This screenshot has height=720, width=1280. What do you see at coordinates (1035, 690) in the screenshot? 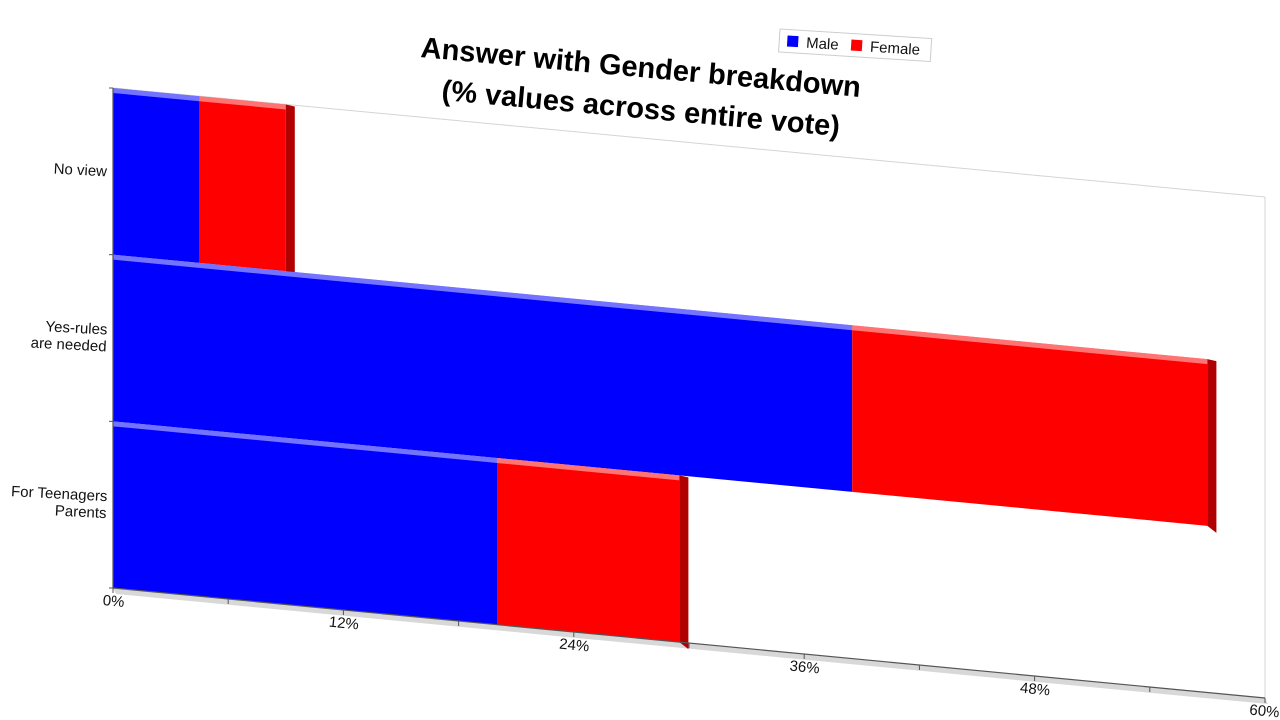
I see `x-tick-label-48: 48%` at bounding box center [1035, 690].